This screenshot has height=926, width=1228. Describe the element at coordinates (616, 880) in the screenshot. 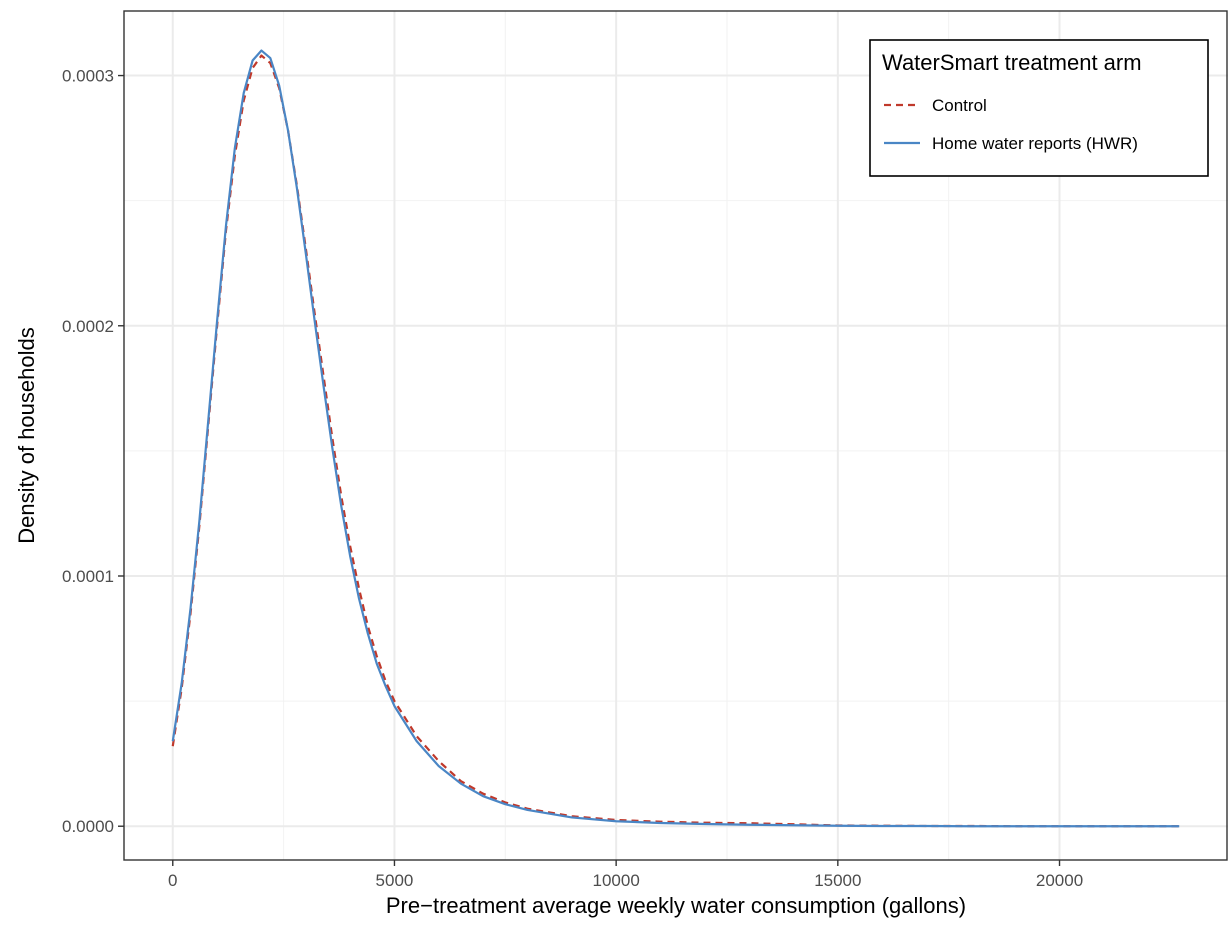

I see `x-tick-label: 10000` at that location.